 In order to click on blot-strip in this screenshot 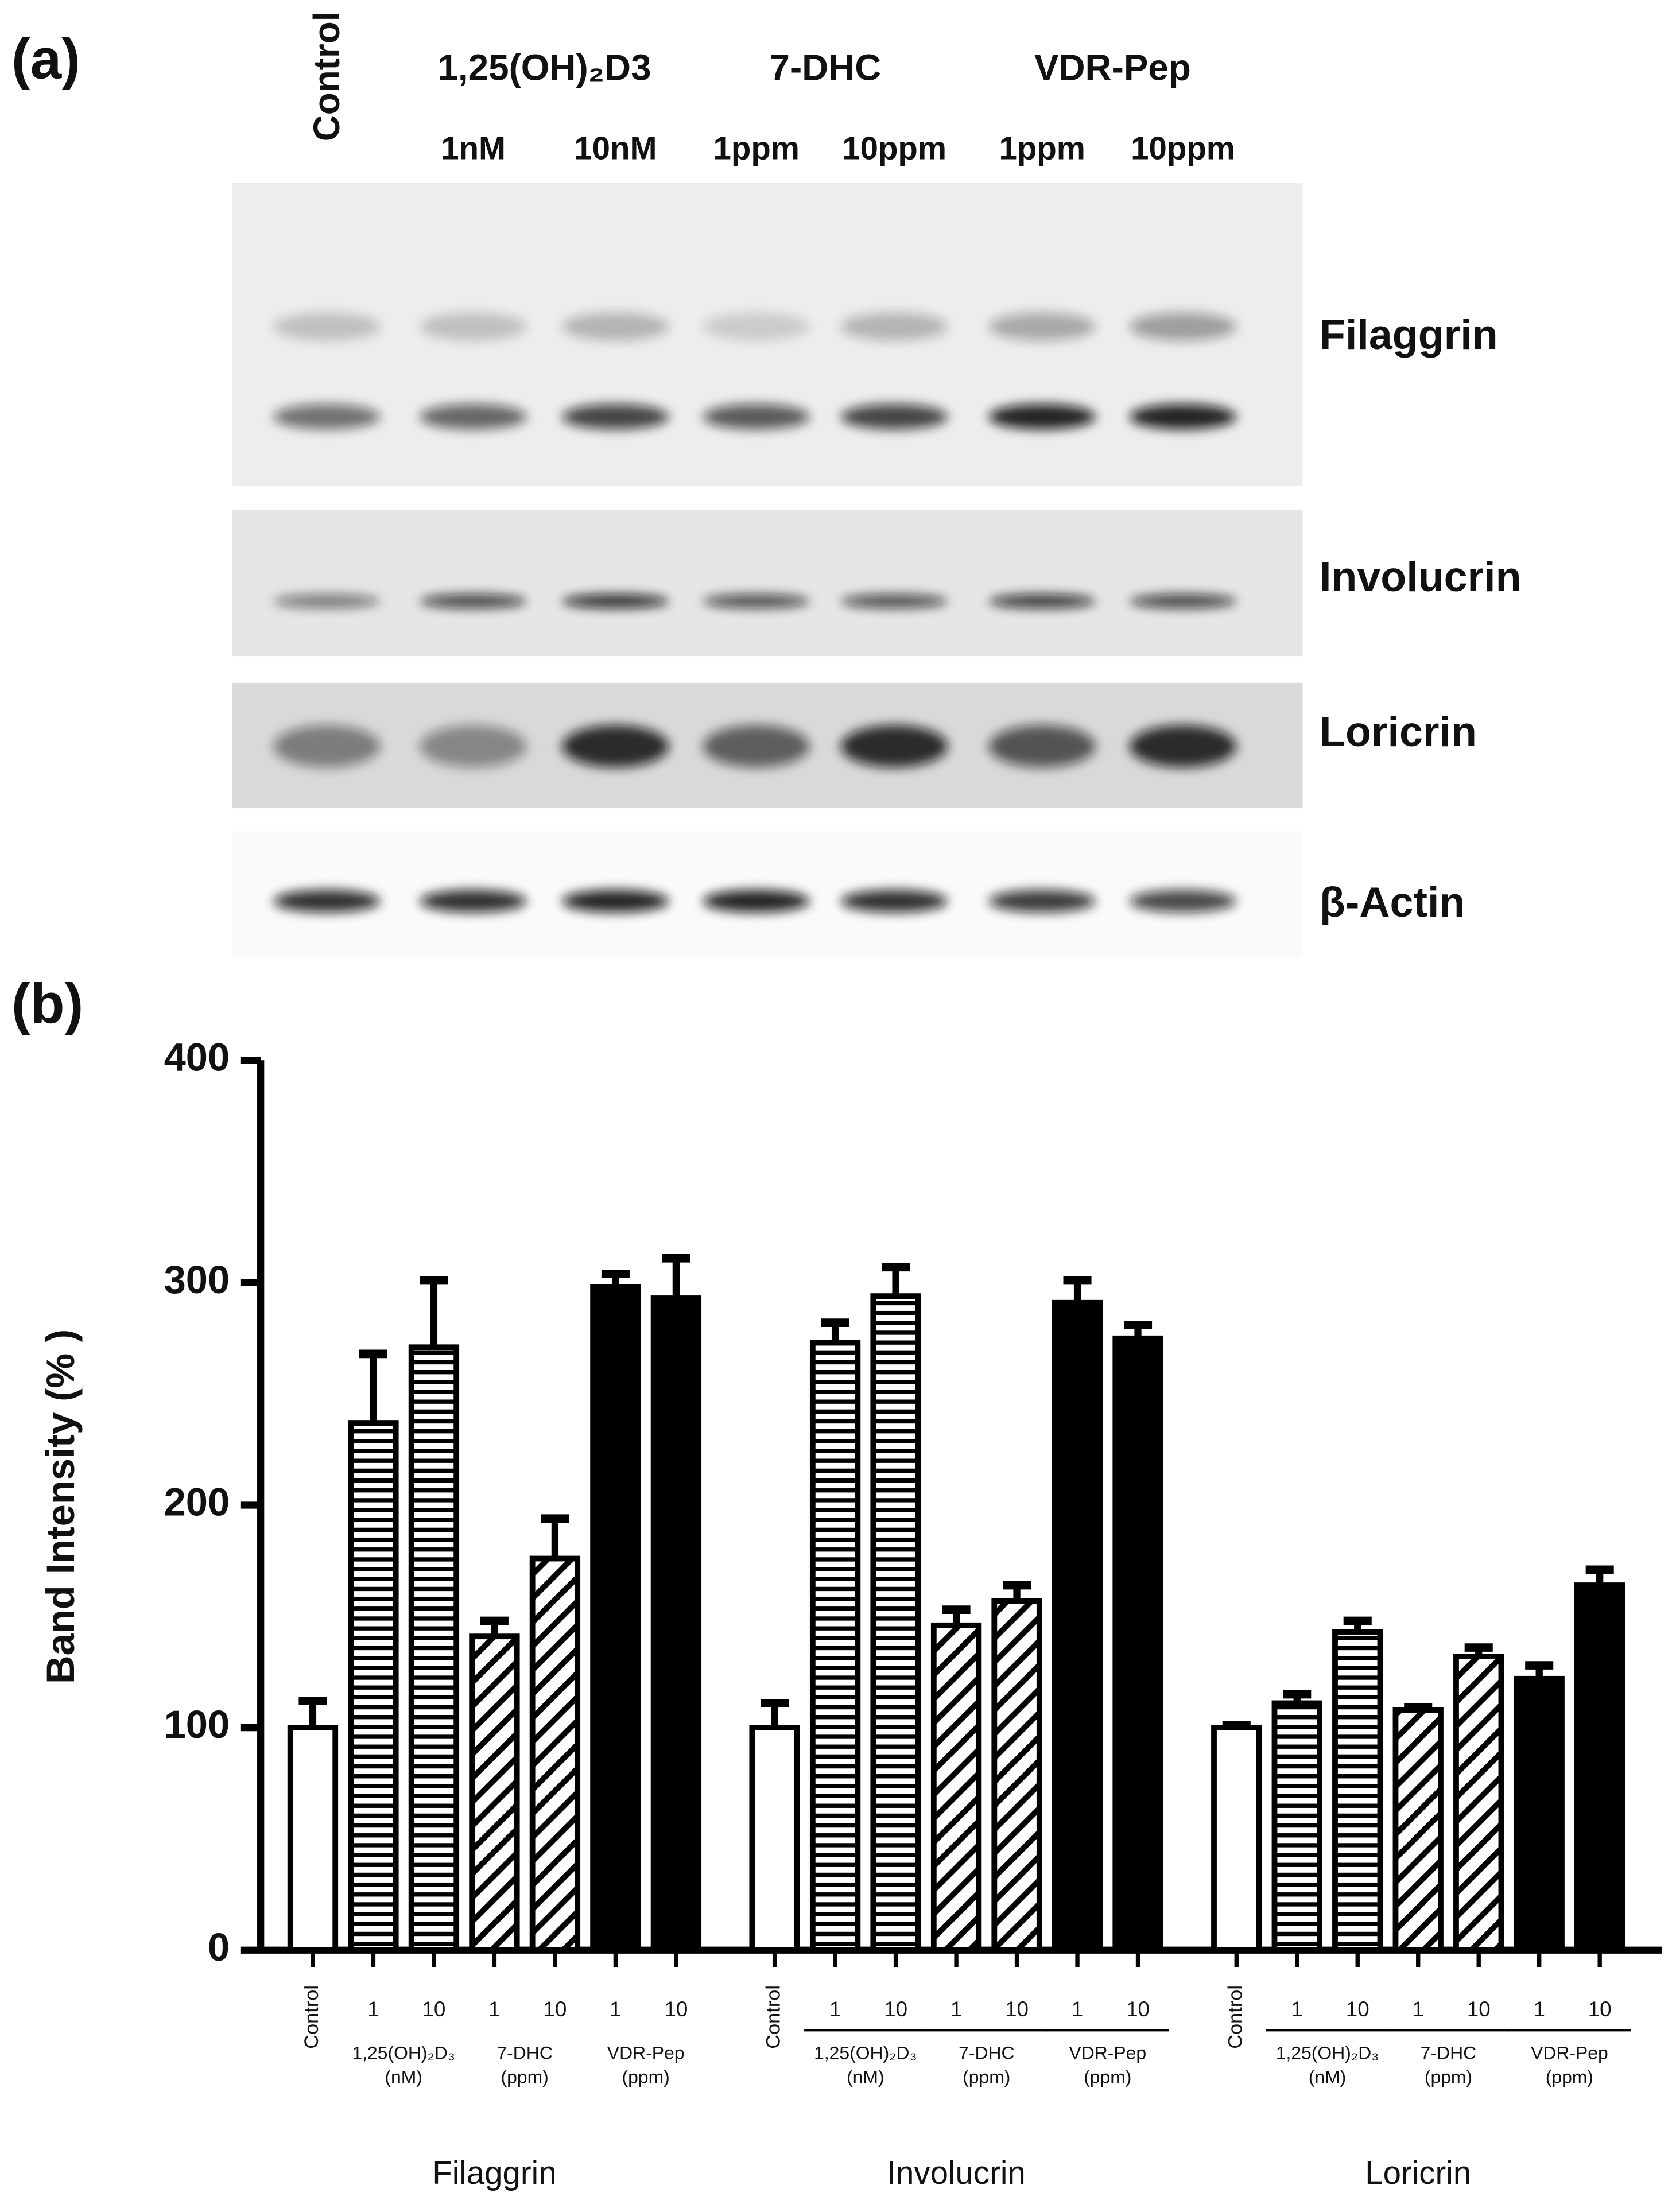, I will do `click(767, 583)`.